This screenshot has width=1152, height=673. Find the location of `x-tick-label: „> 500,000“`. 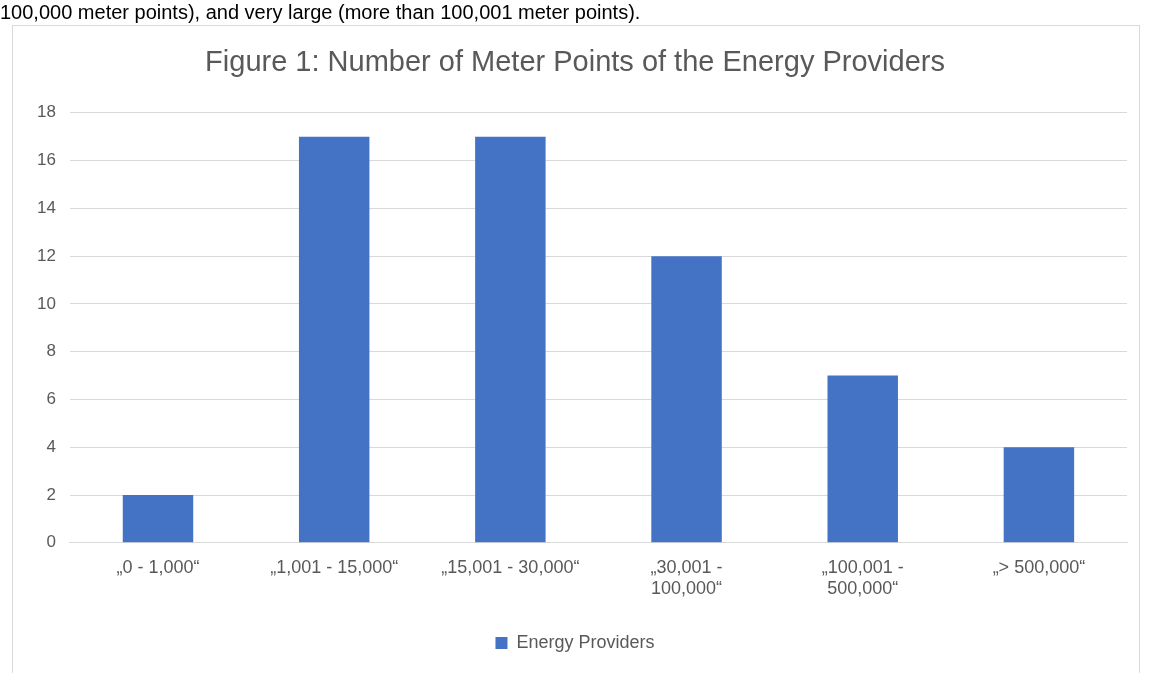

x-tick-label: „> 500,000“ is located at coordinates (1039, 566).